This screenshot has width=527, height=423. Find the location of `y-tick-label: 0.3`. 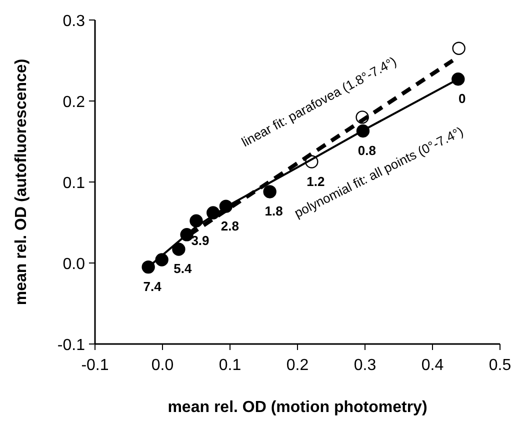

y-tick-label: 0.3 is located at coordinates (74, 21).